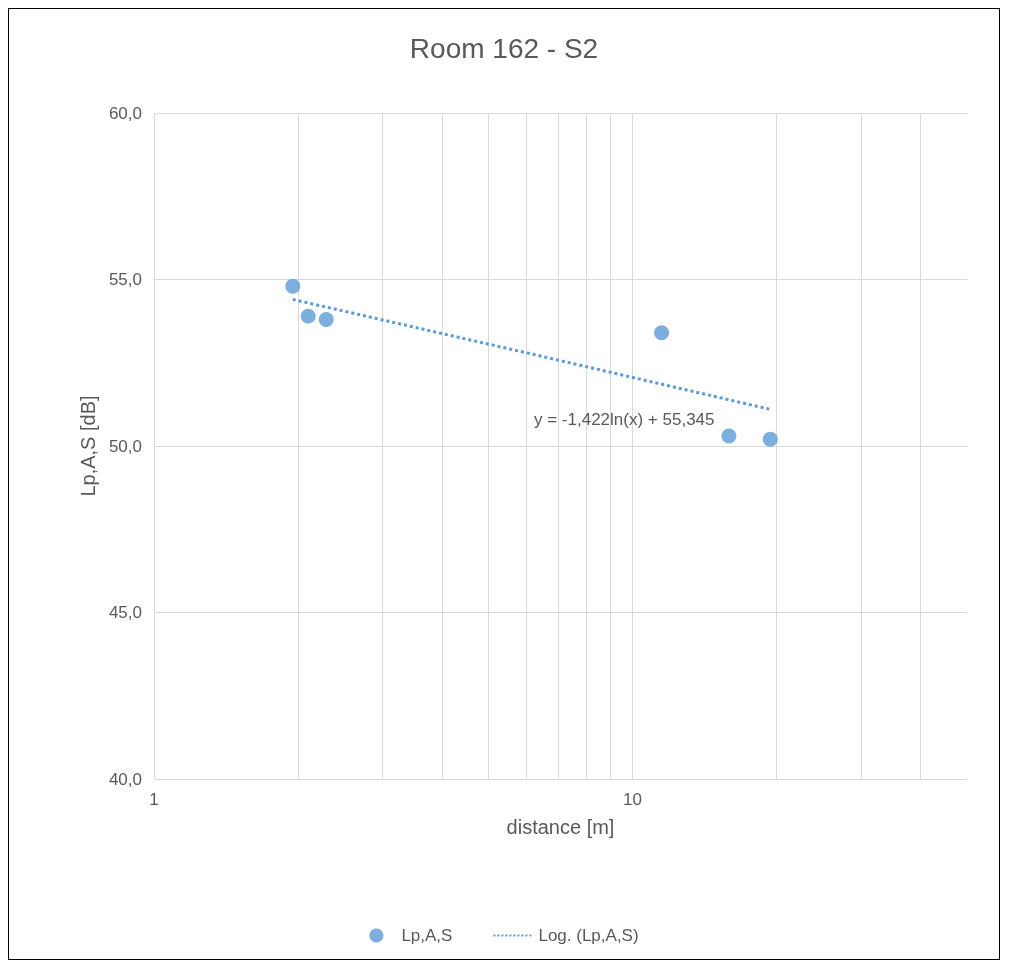 This screenshot has height=968, width=1011. What do you see at coordinates (125, 446) in the screenshot?
I see `y-tick-label: 50,0` at bounding box center [125, 446].